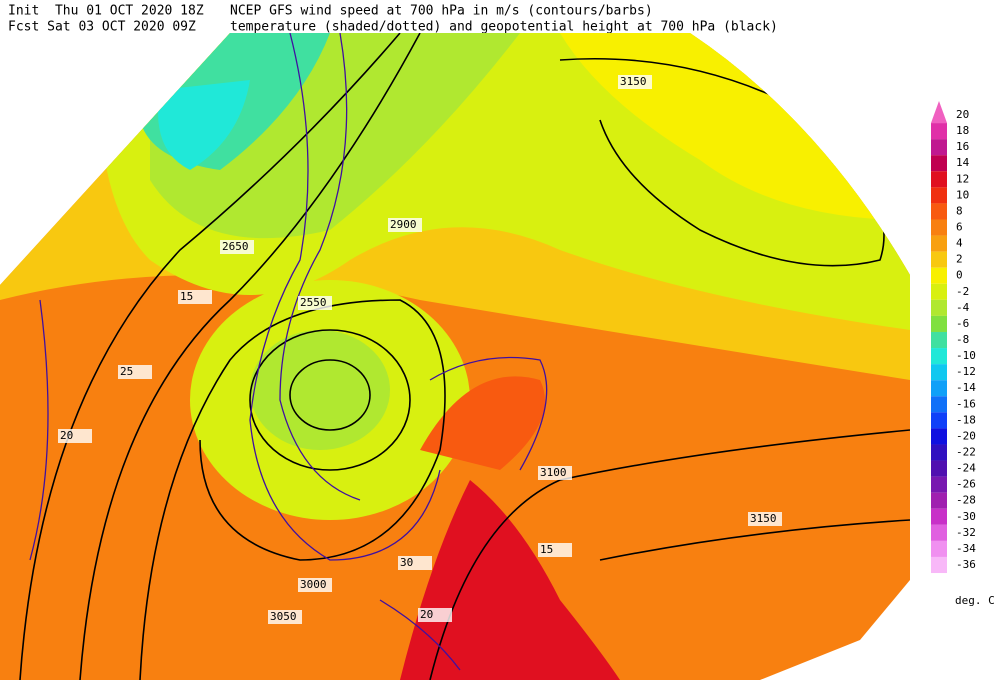 This screenshot has height=680, width=1000. I want to click on legend-label: -2, so click(962, 291).